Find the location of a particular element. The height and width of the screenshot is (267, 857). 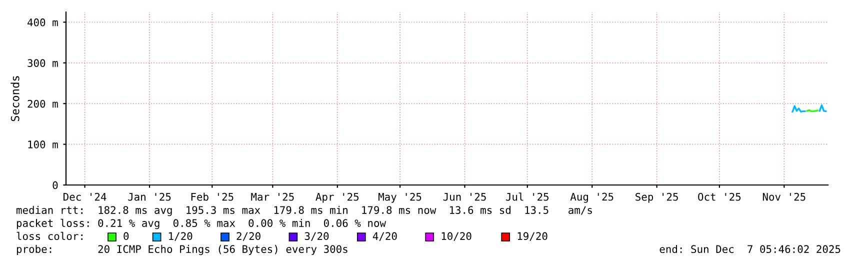

legend-label: 2/20 is located at coordinates (248, 236).